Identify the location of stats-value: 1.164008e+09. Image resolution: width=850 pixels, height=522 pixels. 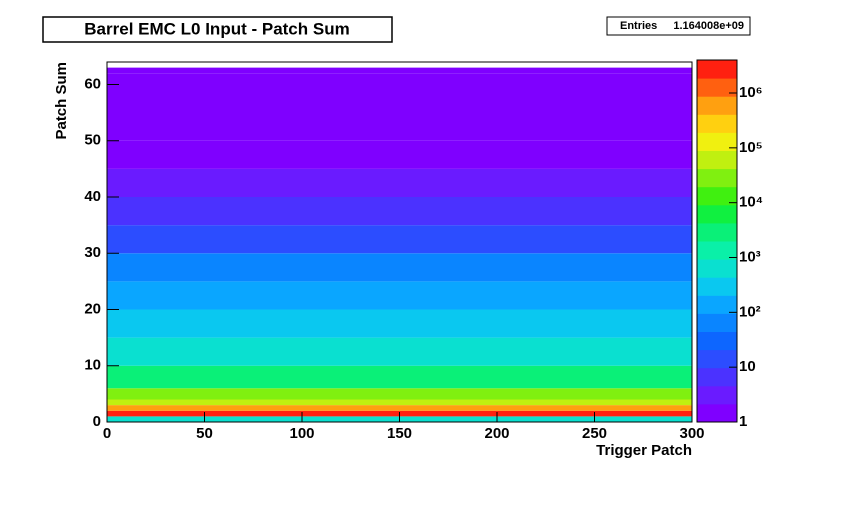
(708, 26).